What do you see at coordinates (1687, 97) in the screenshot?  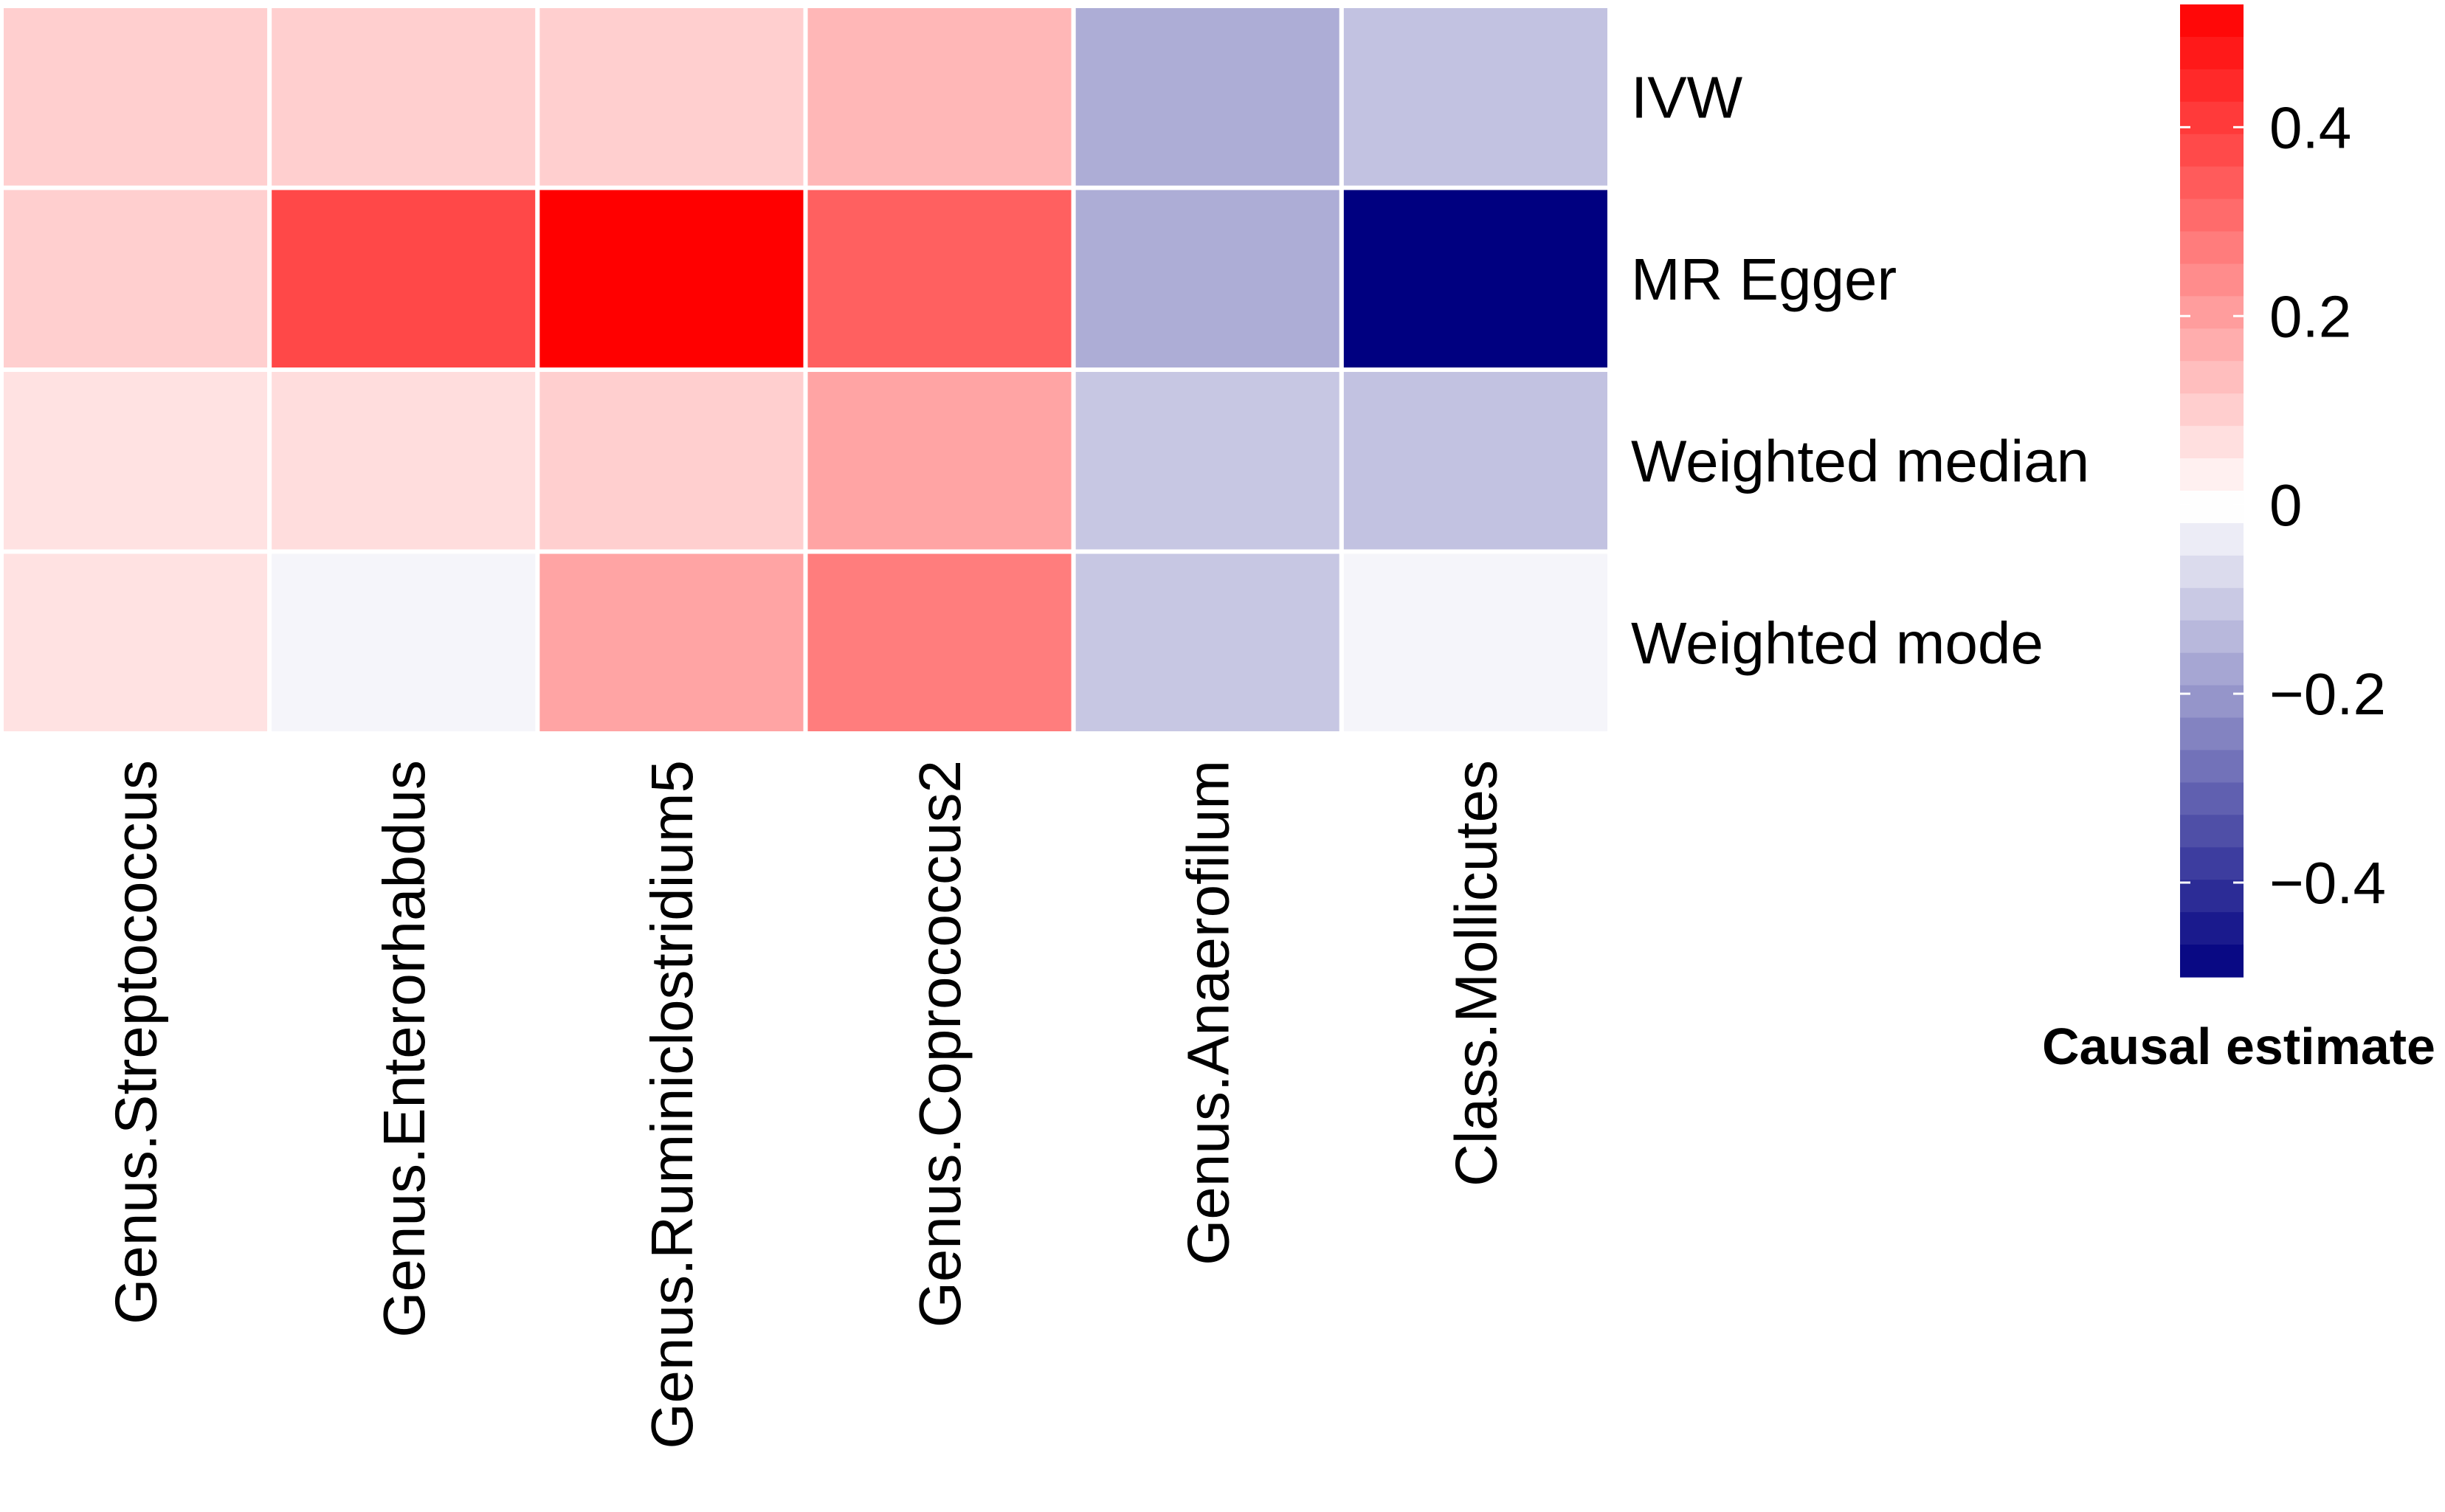 I see `row-label: IVW` at bounding box center [1687, 97].